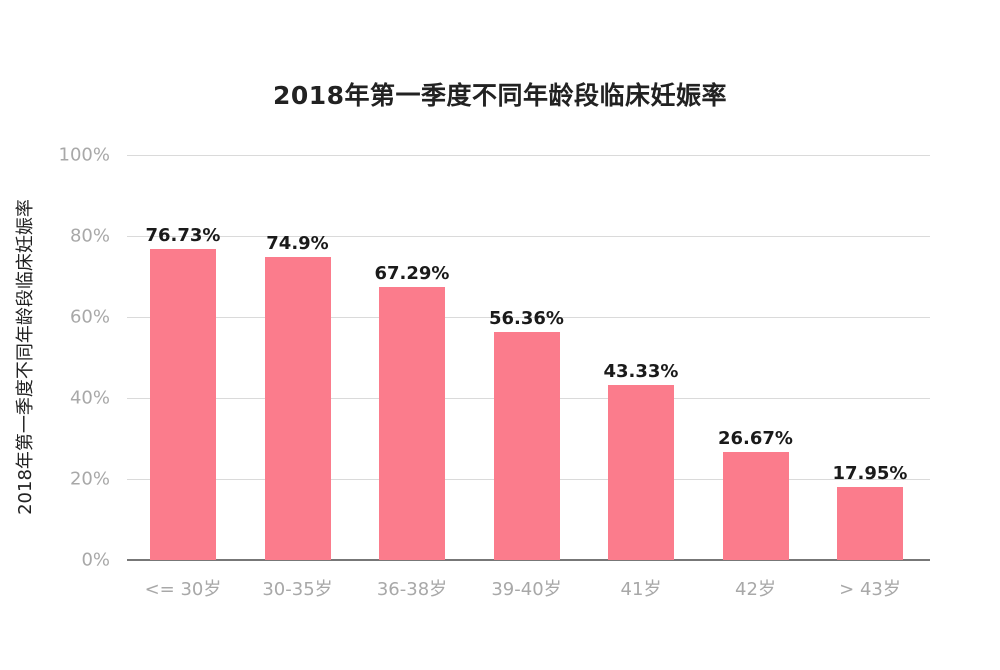 This screenshot has height=670, width=1000. Describe the element at coordinates (412, 274) in the screenshot. I see `bar-value-label: 67.29%` at that location.